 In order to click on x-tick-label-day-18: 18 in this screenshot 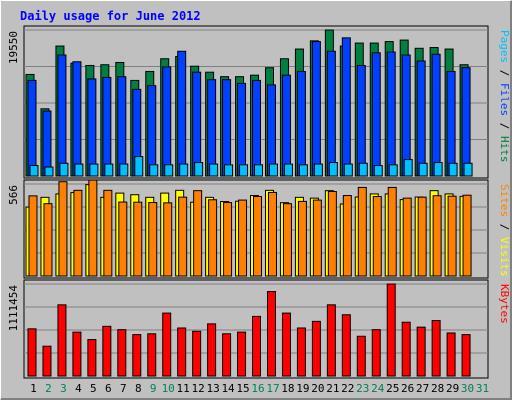, I will do `click(287, 388)`.